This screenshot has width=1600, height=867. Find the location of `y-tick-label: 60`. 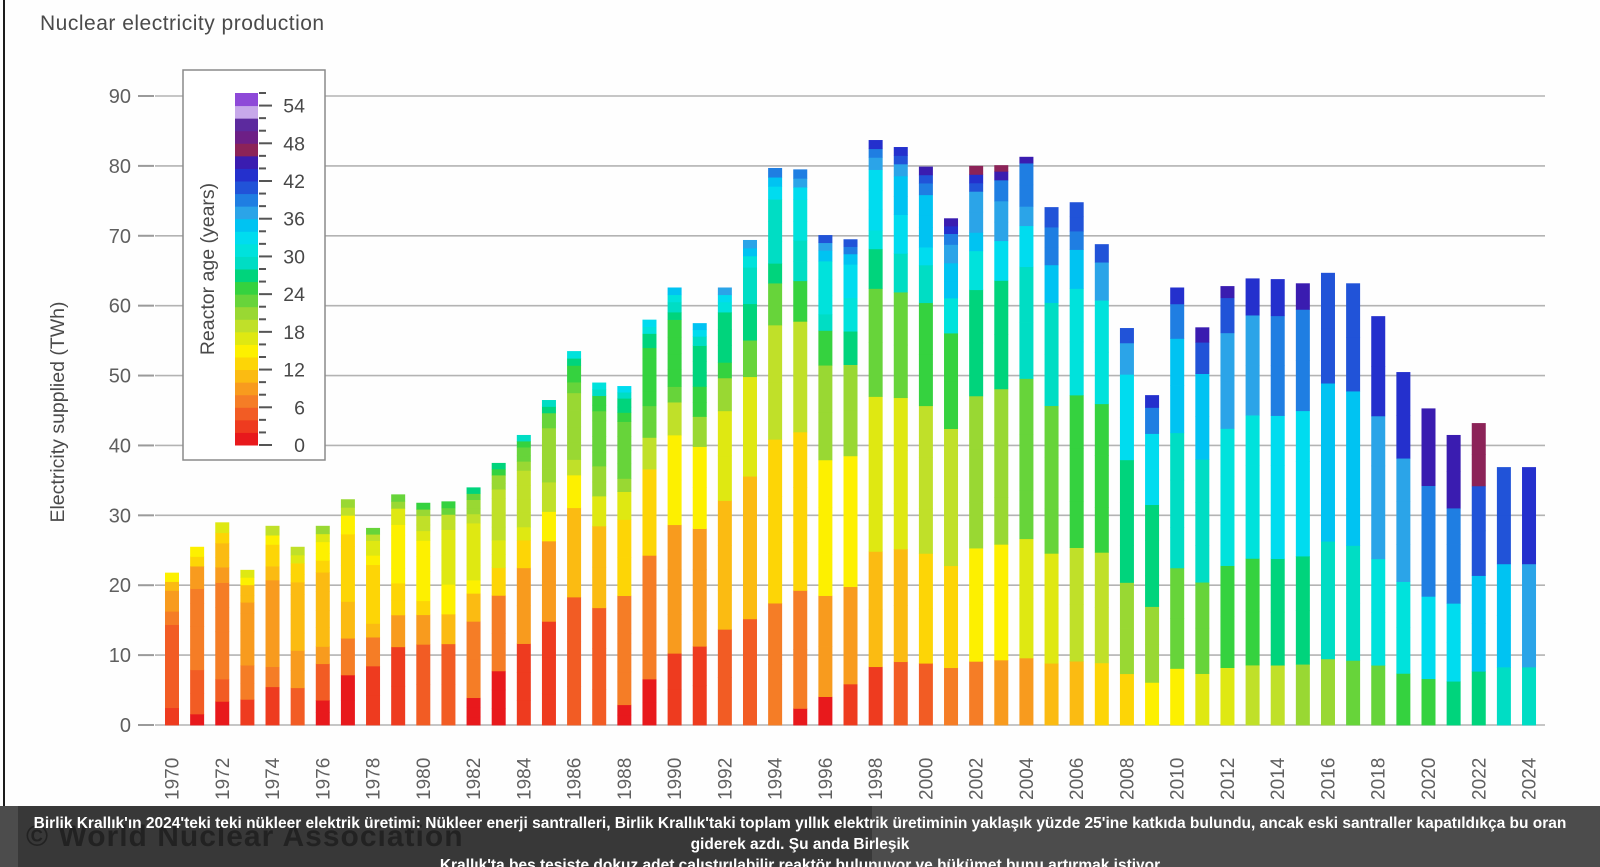

y-tick-label: 60 is located at coordinates (120, 307).